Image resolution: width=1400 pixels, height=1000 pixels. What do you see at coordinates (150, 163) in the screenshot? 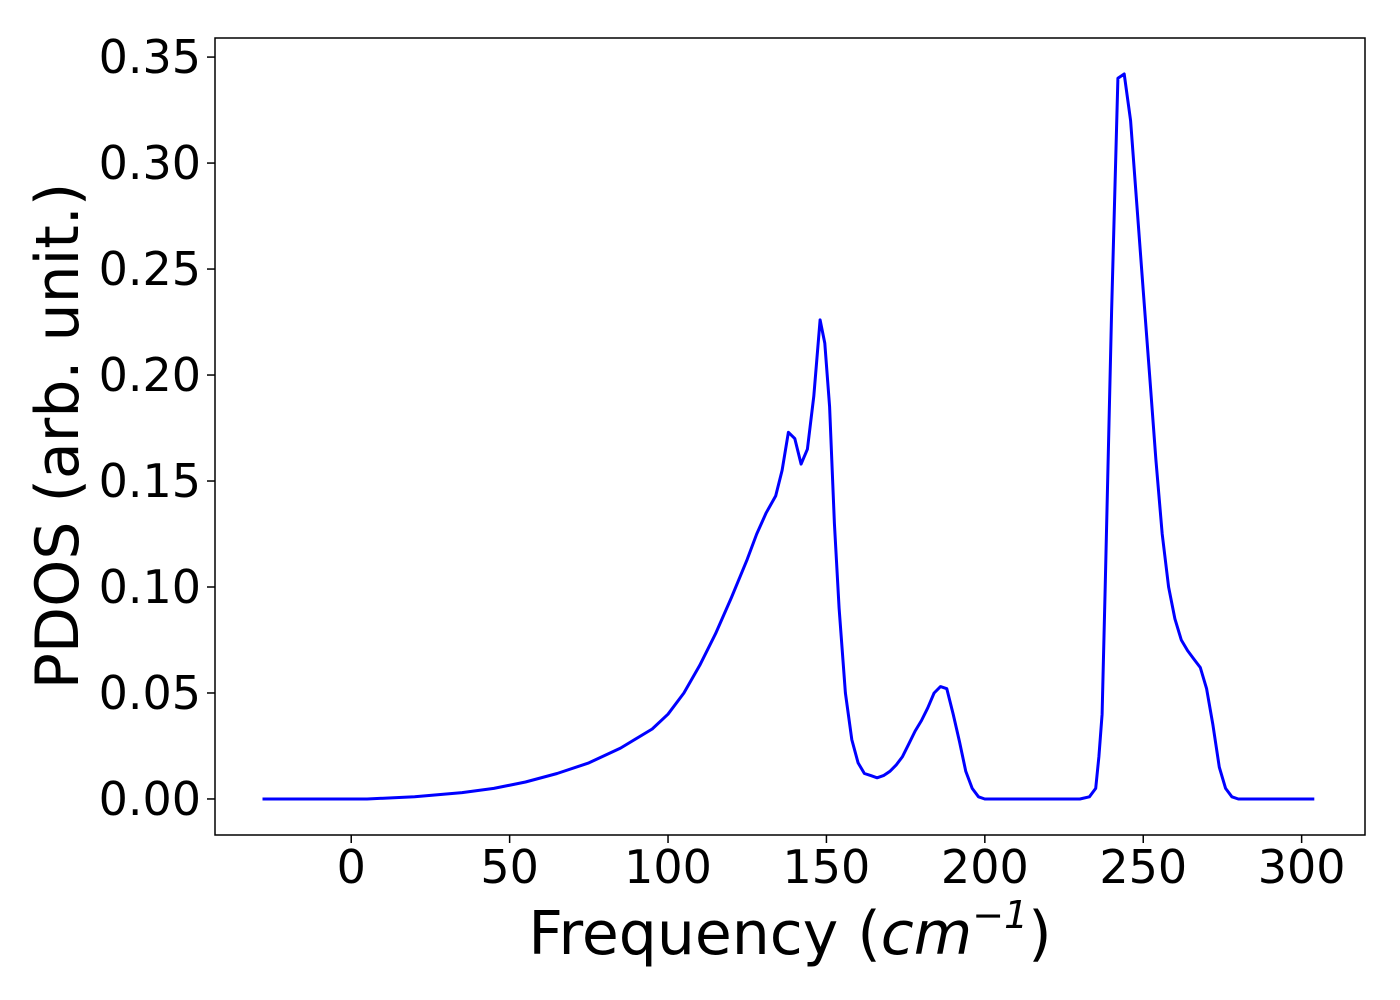
I see `y-tick-label: 0.30` at bounding box center [150, 163].